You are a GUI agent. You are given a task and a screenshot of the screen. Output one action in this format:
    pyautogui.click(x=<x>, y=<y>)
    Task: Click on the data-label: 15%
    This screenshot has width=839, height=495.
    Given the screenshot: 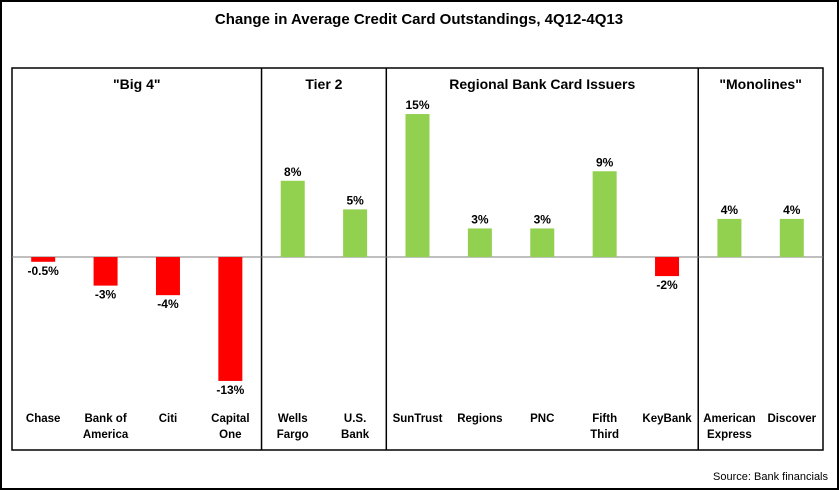 What is the action you would take?
    pyautogui.click(x=417, y=105)
    